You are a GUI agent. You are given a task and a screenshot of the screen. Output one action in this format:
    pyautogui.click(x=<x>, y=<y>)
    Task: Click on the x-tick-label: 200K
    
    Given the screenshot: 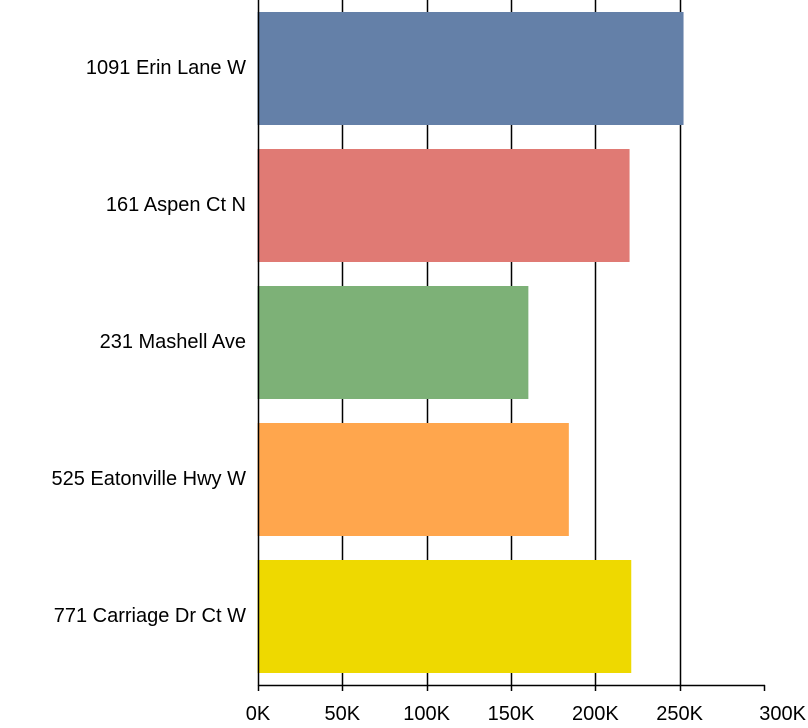 What is the action you would take?
    pyautogui.click(x=595, y=714)
    